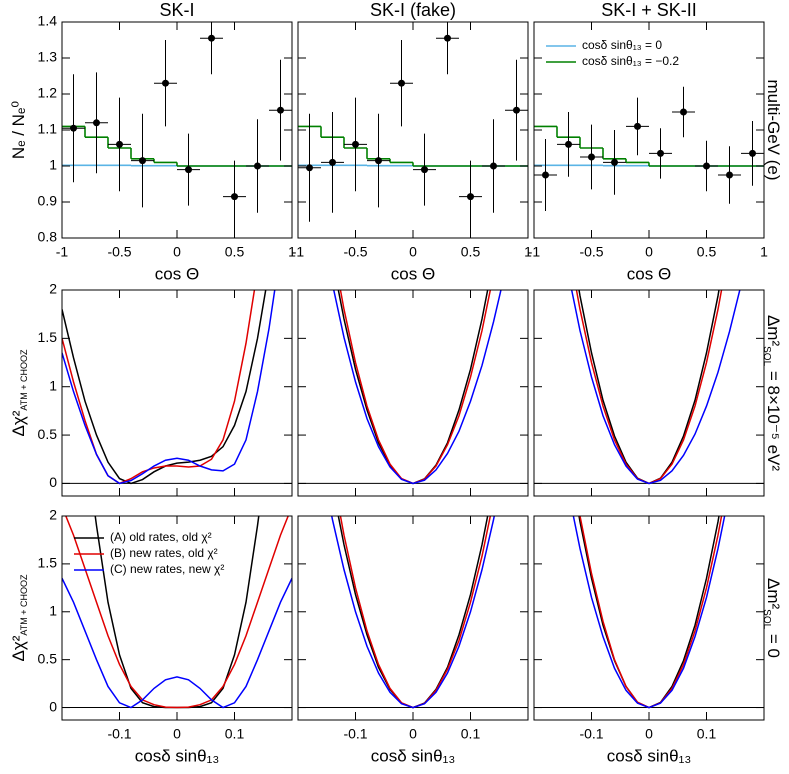 The image size is (789, 774). What do you see at coordinates (48, 21) in the screenshot?
I see `y-tick-label: 1.4` at bounding box center [48, 21].